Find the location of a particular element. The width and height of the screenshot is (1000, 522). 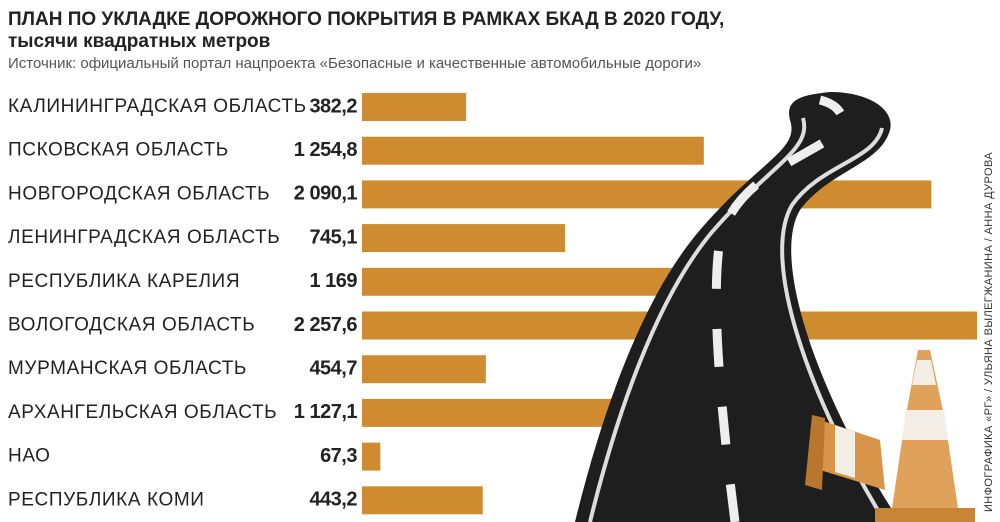

category-label: МУРМАНСКАЯ ОБЛАСТЬ is located at coordinates (127, 368).